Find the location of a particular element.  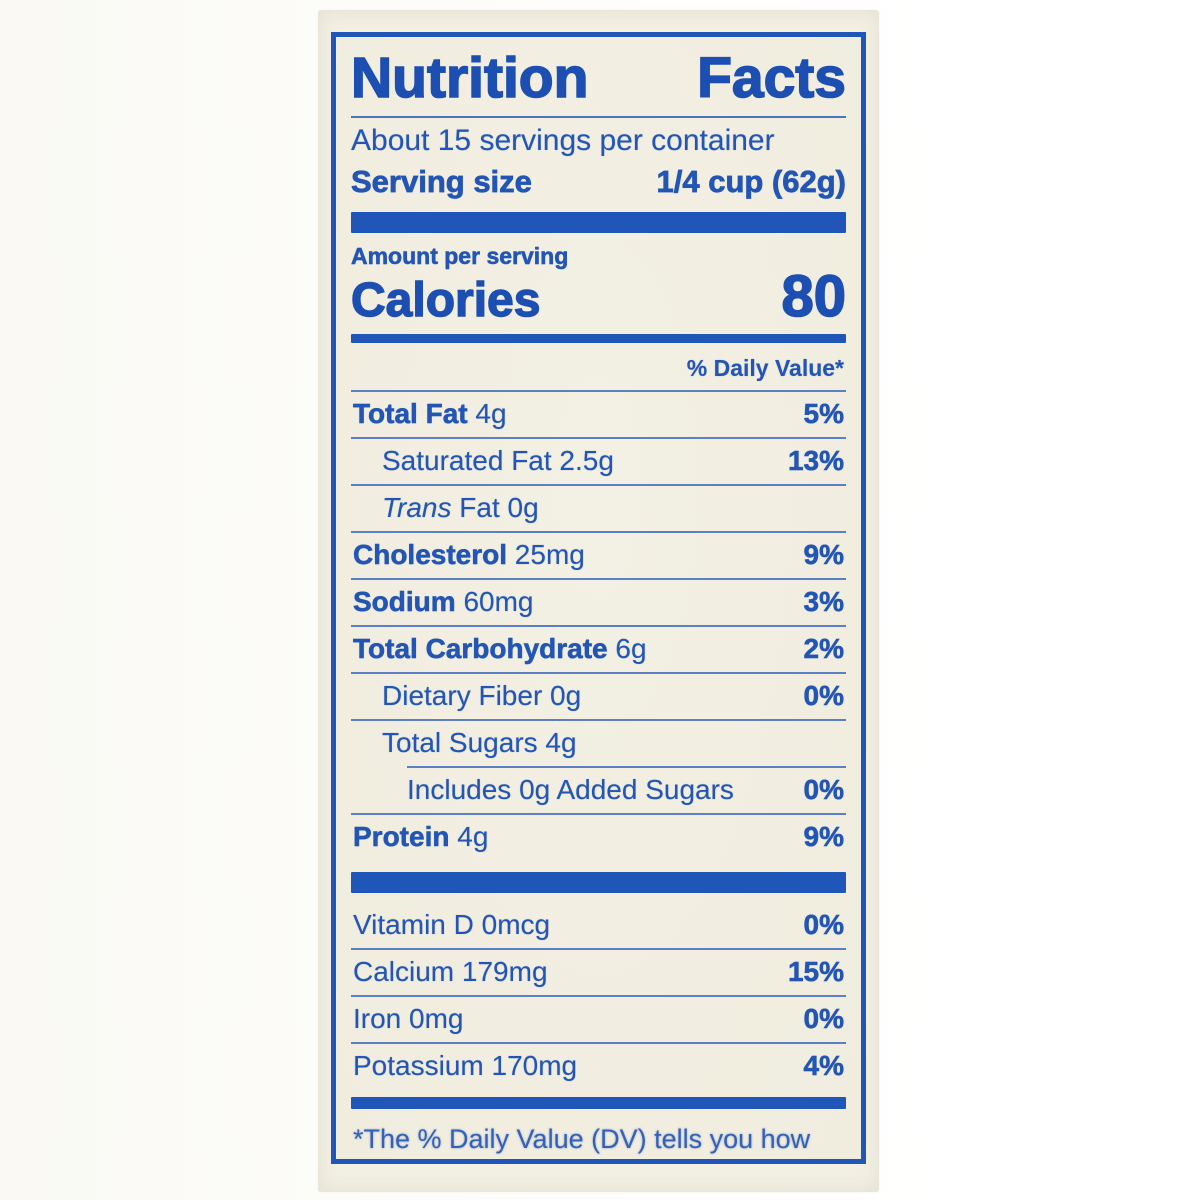

separator-bar-calories is located at coordinates (598, 339).